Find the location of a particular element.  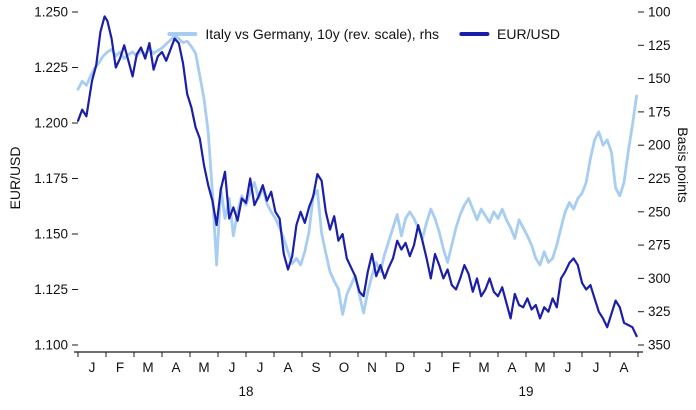

right-tick-label: 200 is located at coordinates (659, 145).